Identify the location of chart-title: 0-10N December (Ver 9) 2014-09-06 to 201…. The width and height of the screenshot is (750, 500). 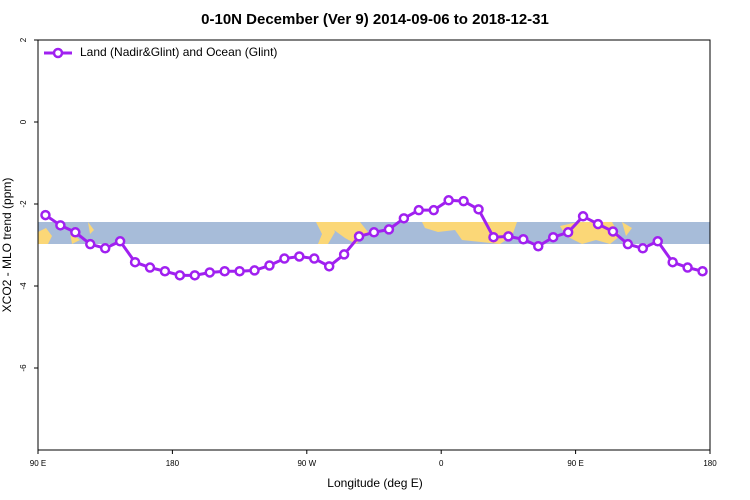
(375, 19).